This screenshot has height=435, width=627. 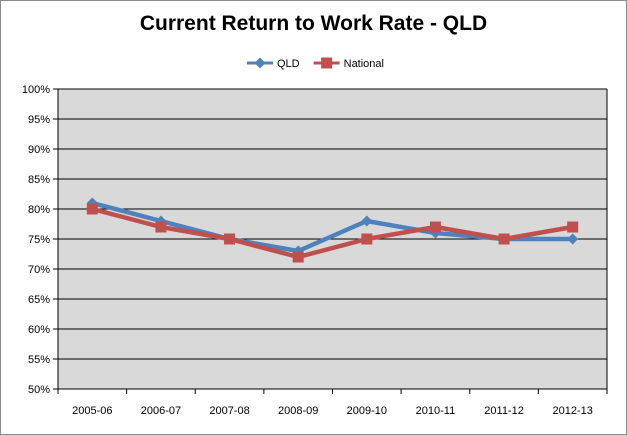 What do you see at coordinates (229, 411) in the screenshot?
I see `x-tick-label: 2007-08` at bounding box center [229, 411].